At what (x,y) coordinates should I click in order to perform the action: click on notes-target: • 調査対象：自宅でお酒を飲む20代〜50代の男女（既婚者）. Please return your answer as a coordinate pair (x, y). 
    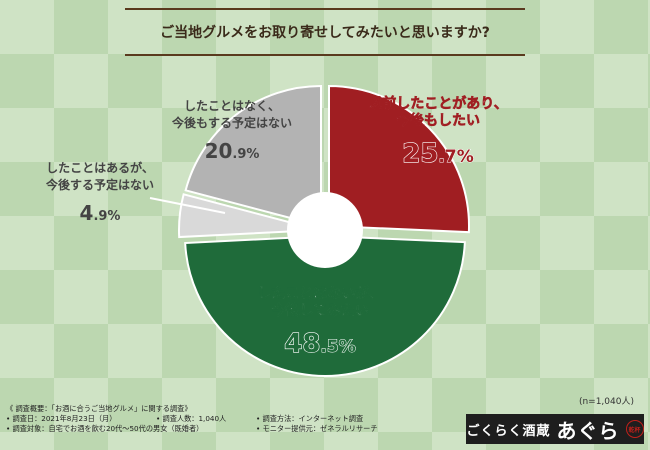
    Looking at the image, I should click on (105, 428).